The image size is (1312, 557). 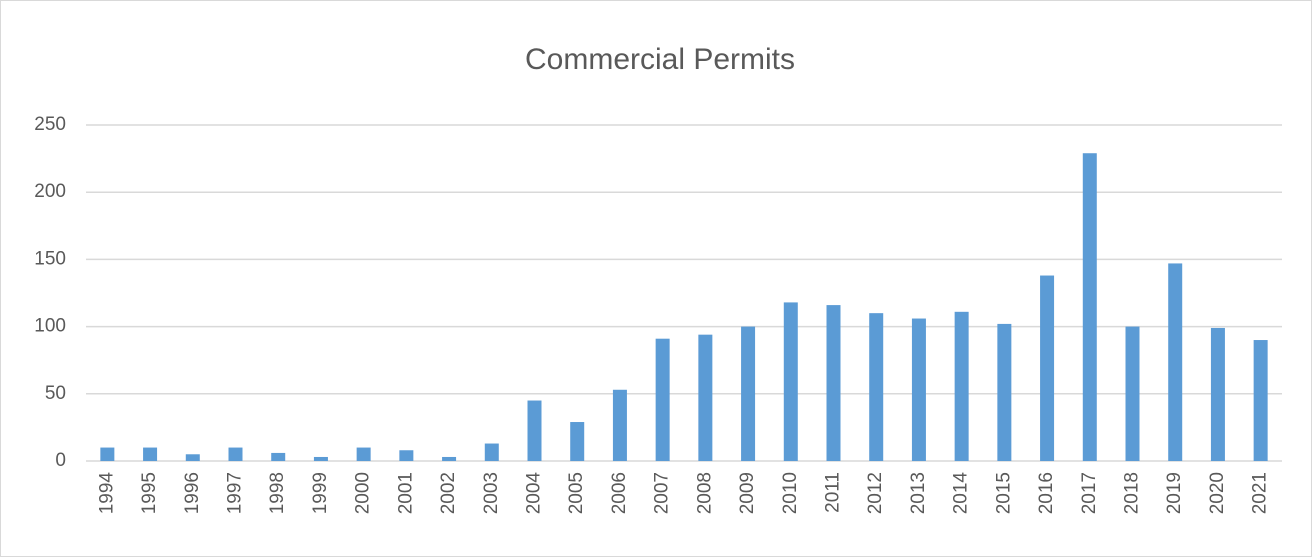 I want to click on x-tick-label: 2004, so click(x=534, y=493).